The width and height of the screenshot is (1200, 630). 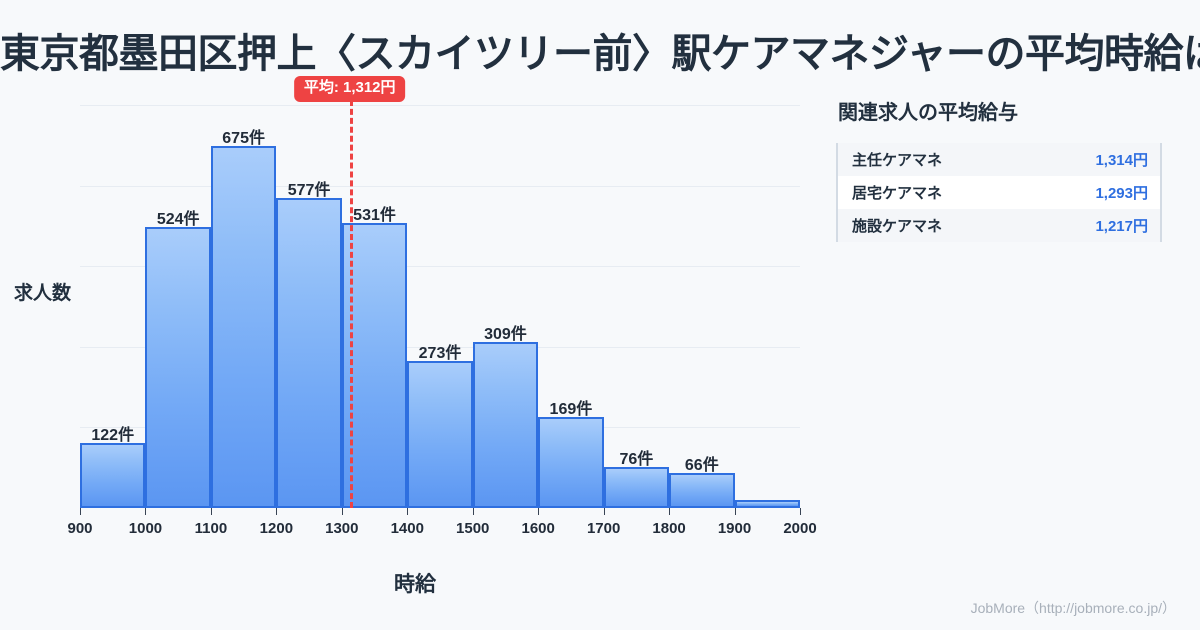 I want to click on salary-table-row: 居宅ケアマネ 1,293円, so click(x=999, y=192).